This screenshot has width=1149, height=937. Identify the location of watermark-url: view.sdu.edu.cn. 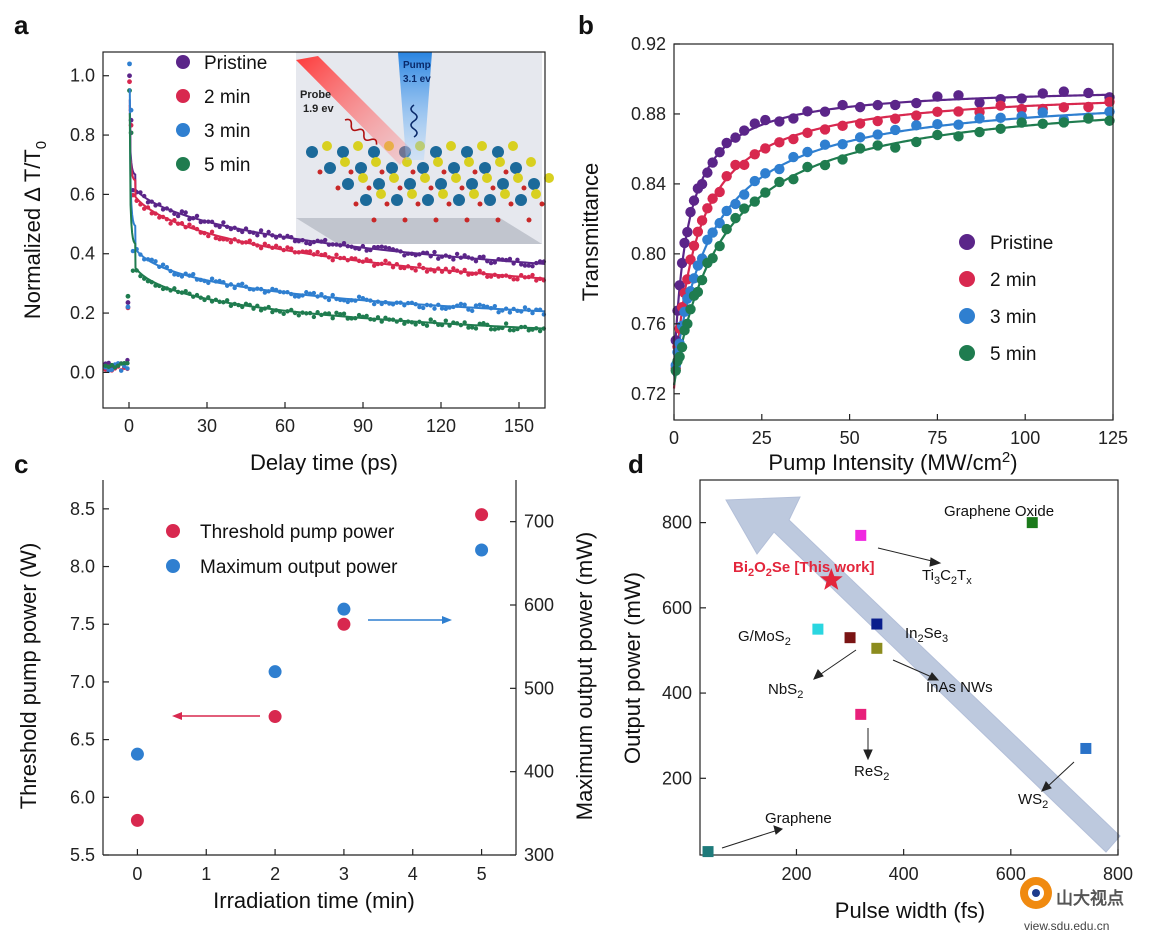
(1066, 926).